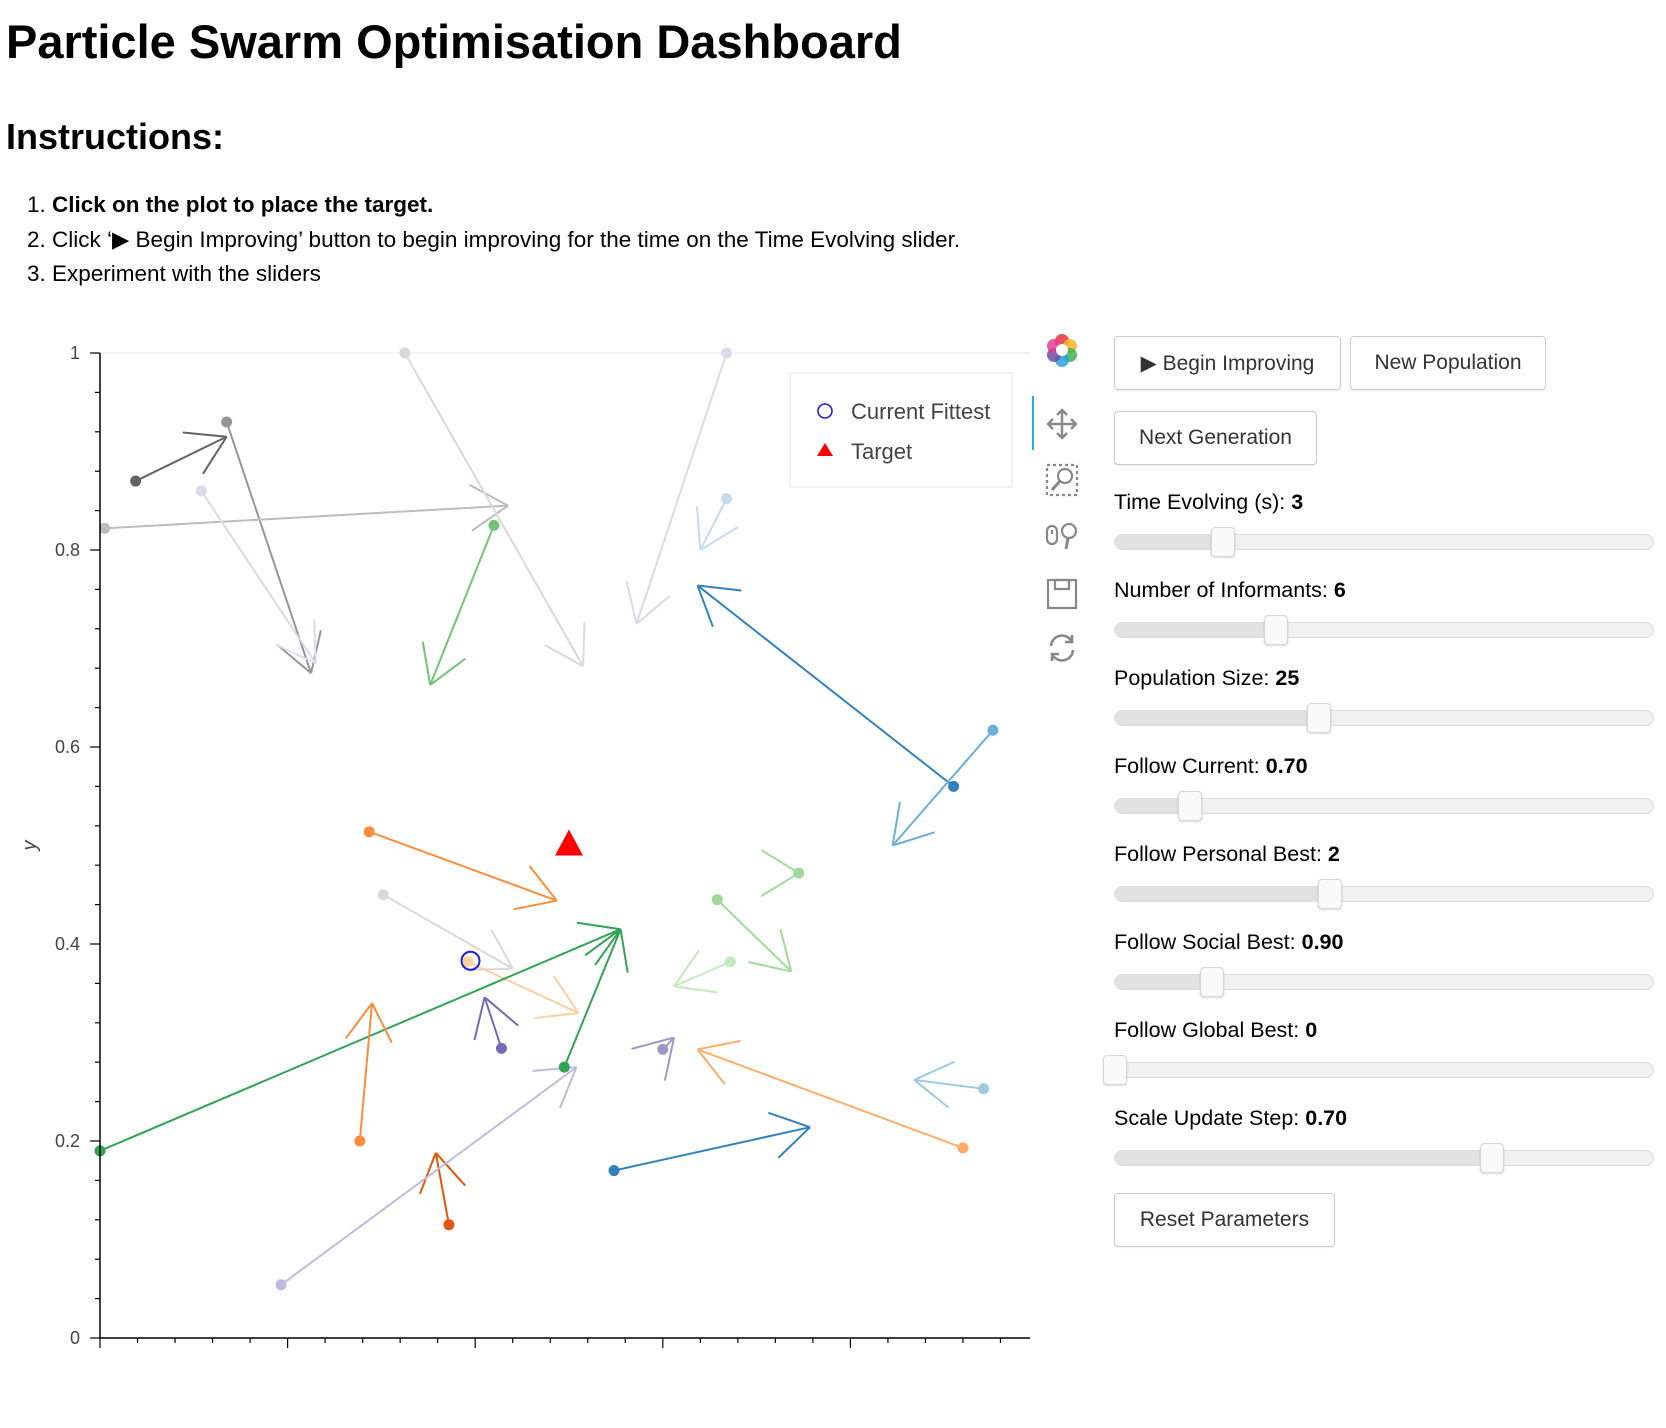  What do you see at coordinates (1330, 894) in the screenshot?
I see `follow-personal-best-handle` at bounding box center [1330, 894].